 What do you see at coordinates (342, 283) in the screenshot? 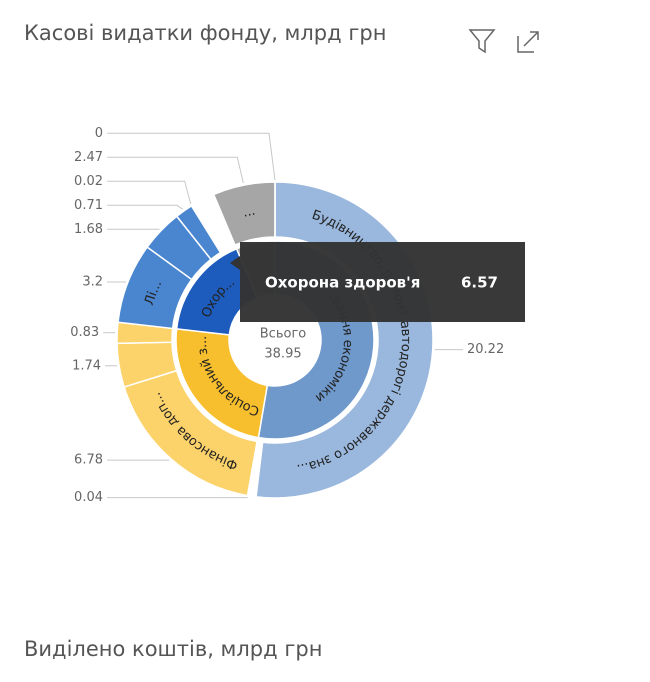
I see `tooltip-name: Охорона здоров'я` at bounding box center [342, 283].